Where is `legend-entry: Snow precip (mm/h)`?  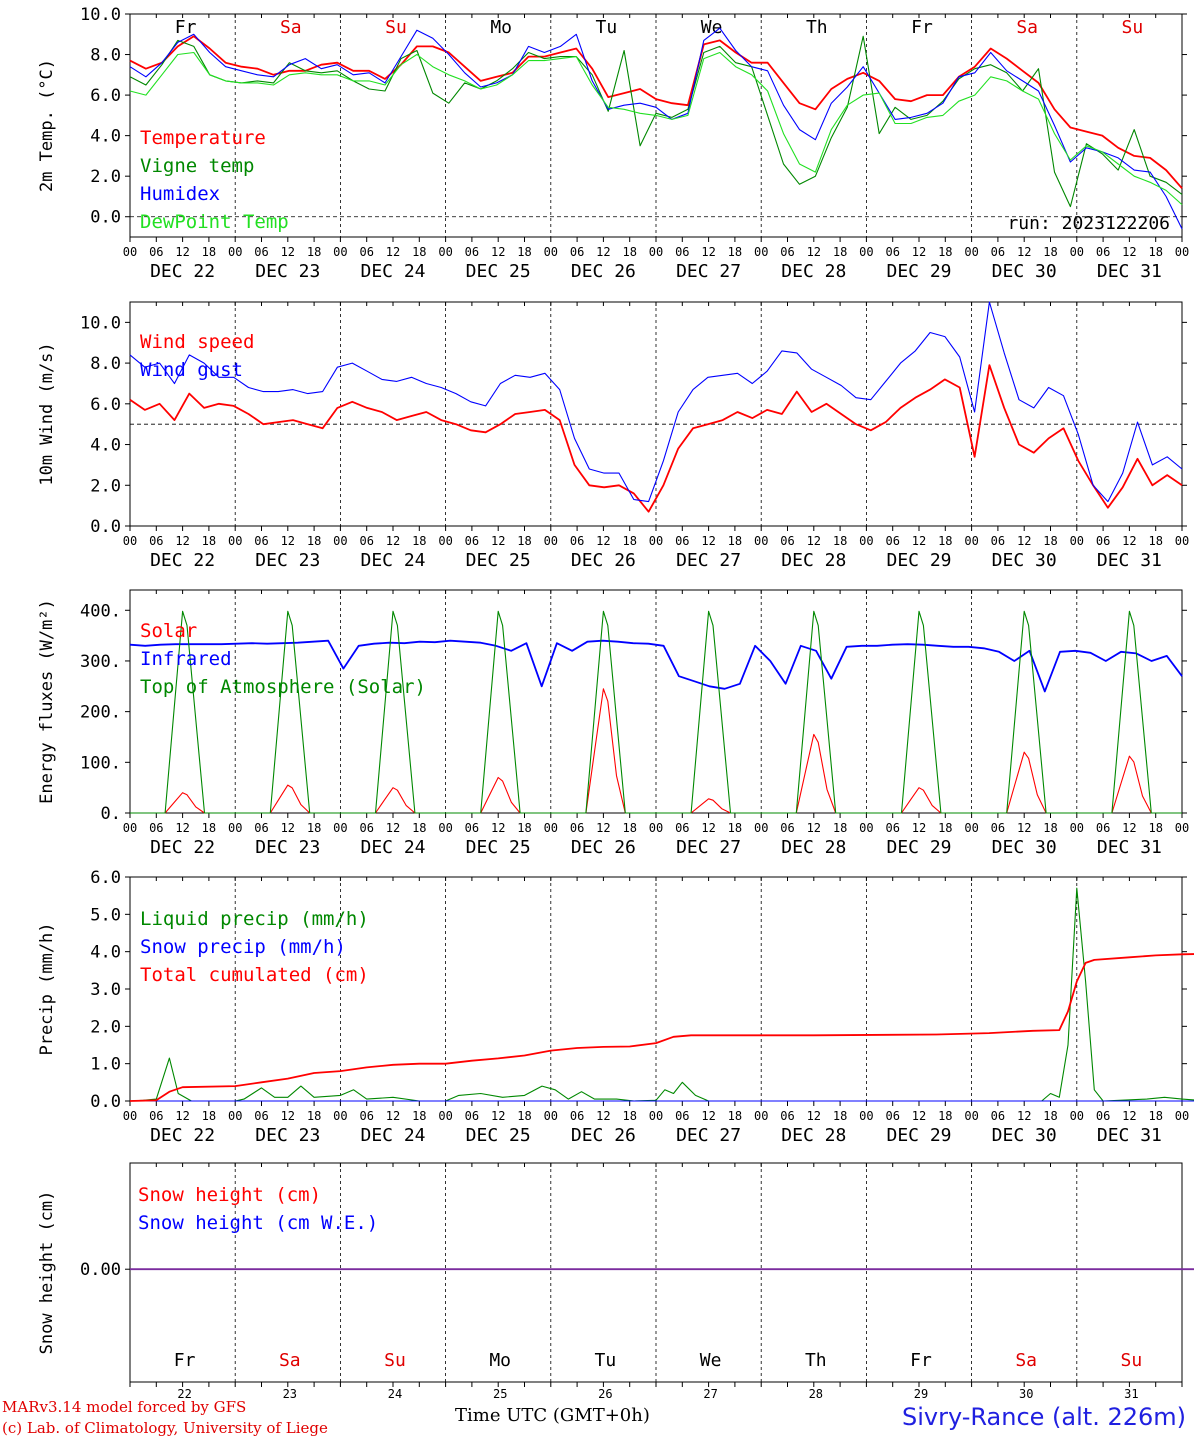 legend-entry: Snow precip (mm/h) is located at coordinates (243, 947).